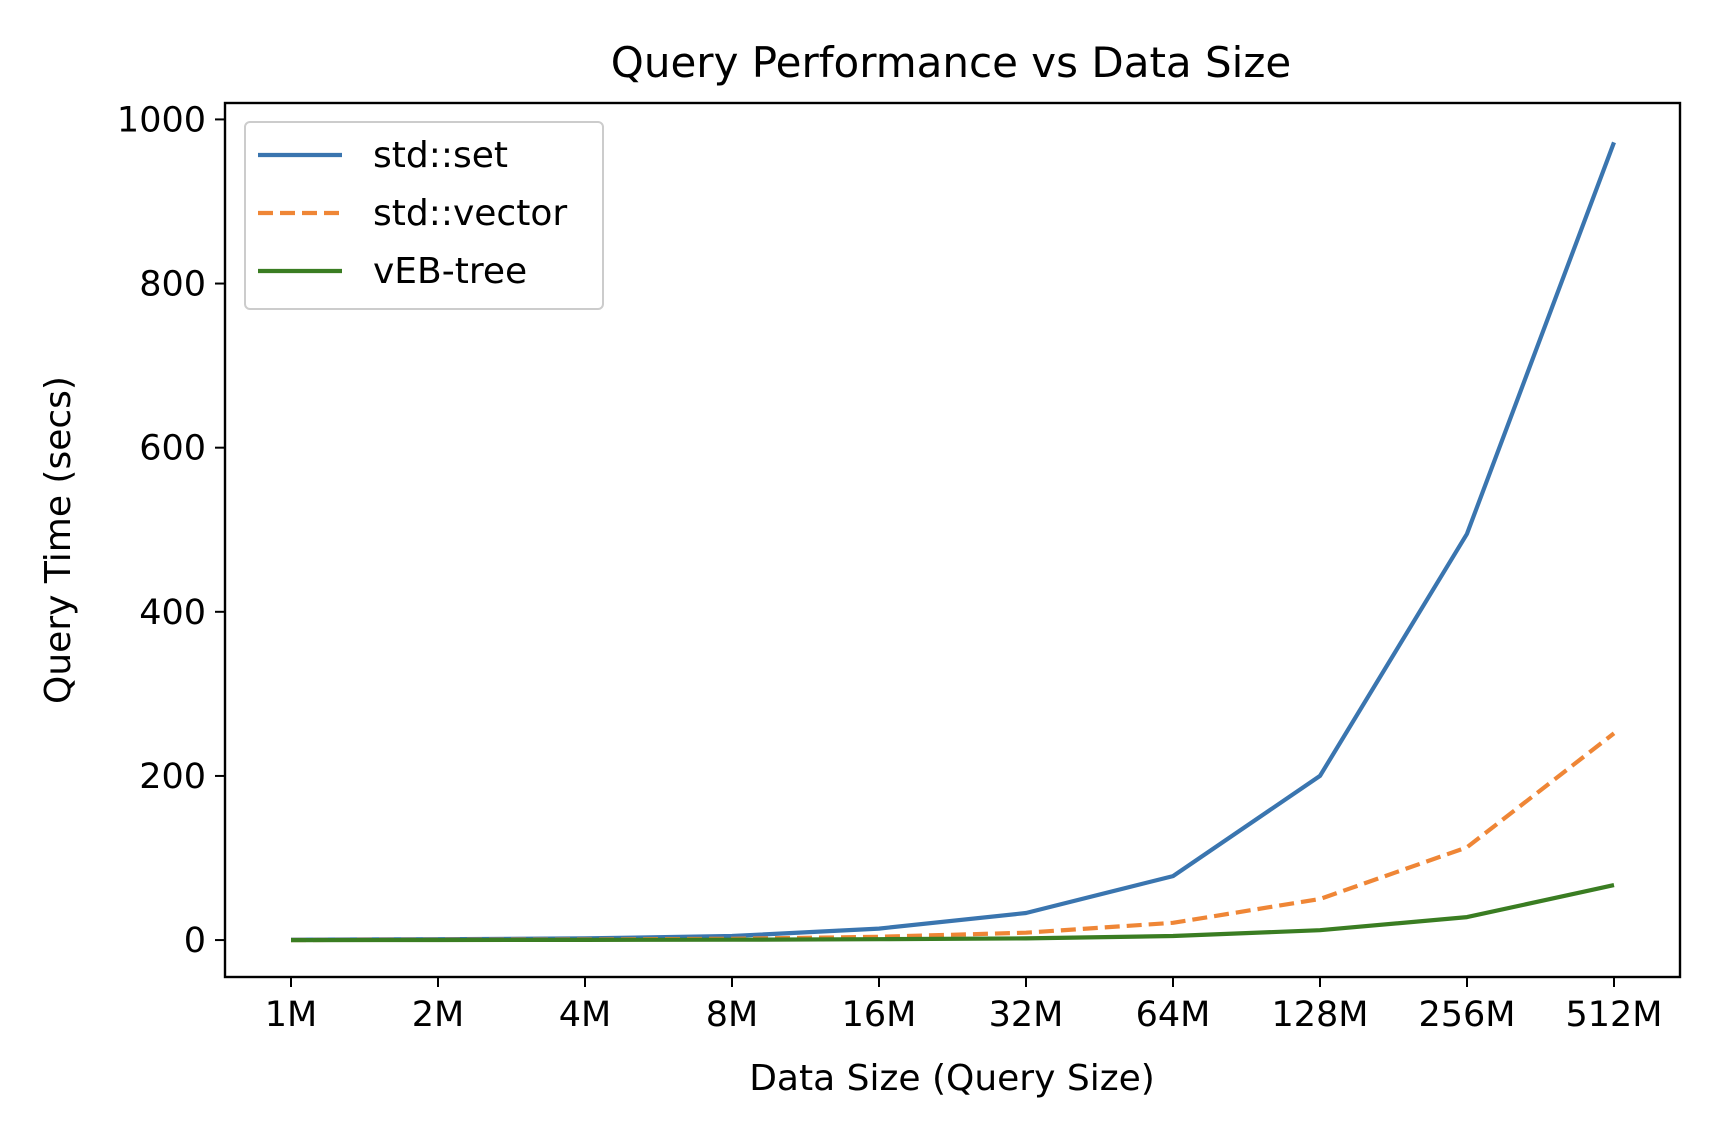  Describe the element at coordinates (879, 1015) in the screenshot. I see `x-tick-label: 16M` at that location.